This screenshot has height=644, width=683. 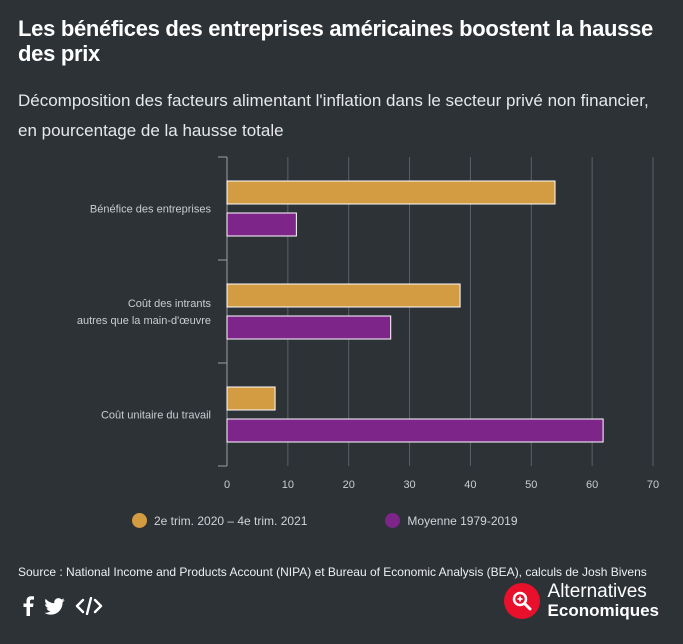 I want to click on legend-item-period: 2e trim. 2020 – 4e trim. 2021, so click(x=219, y=520).